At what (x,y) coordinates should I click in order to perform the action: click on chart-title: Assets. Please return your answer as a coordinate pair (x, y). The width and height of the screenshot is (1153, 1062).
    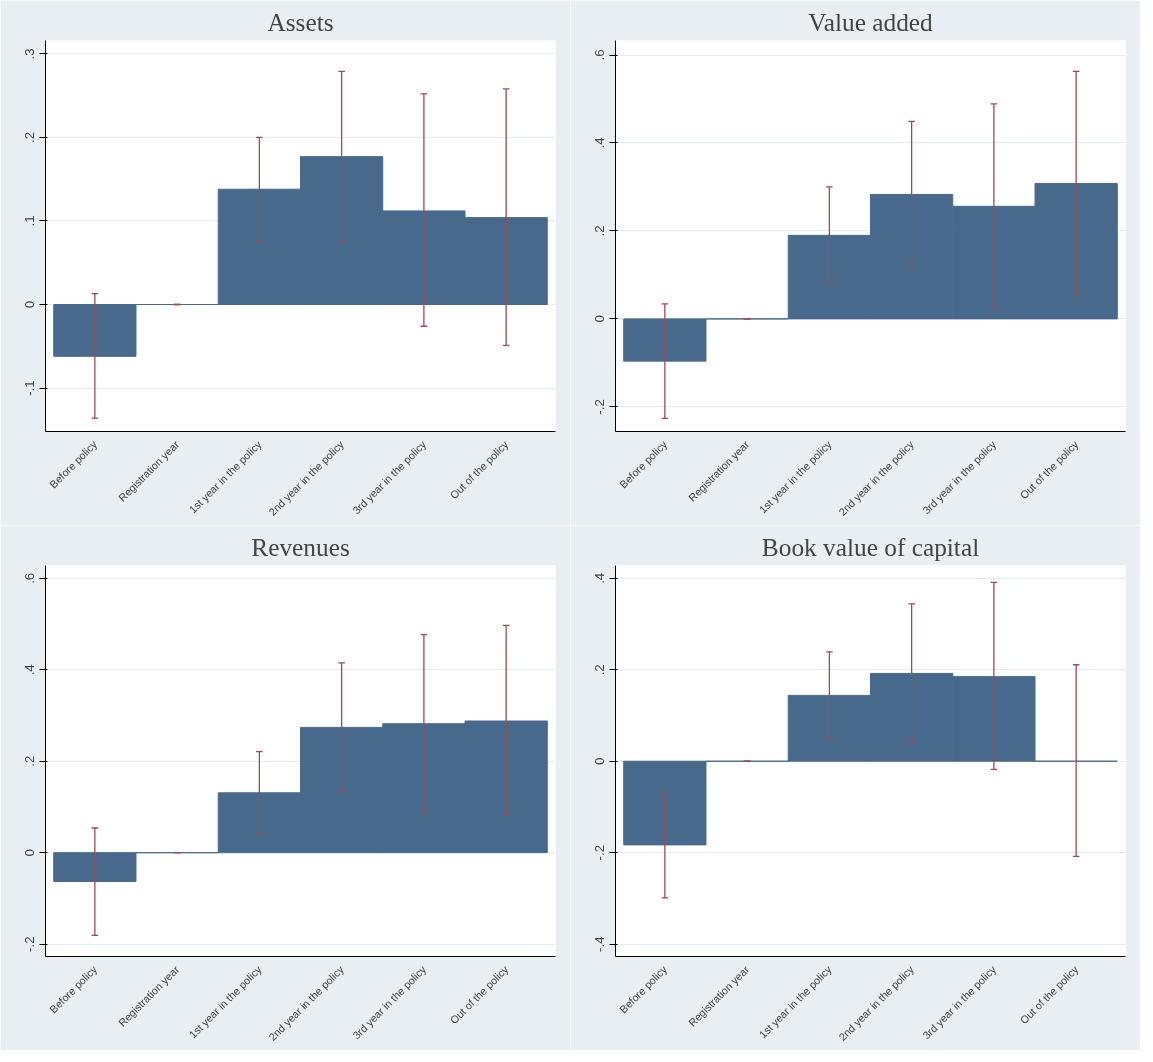
    Looking at the image, I should click on (300, 21).